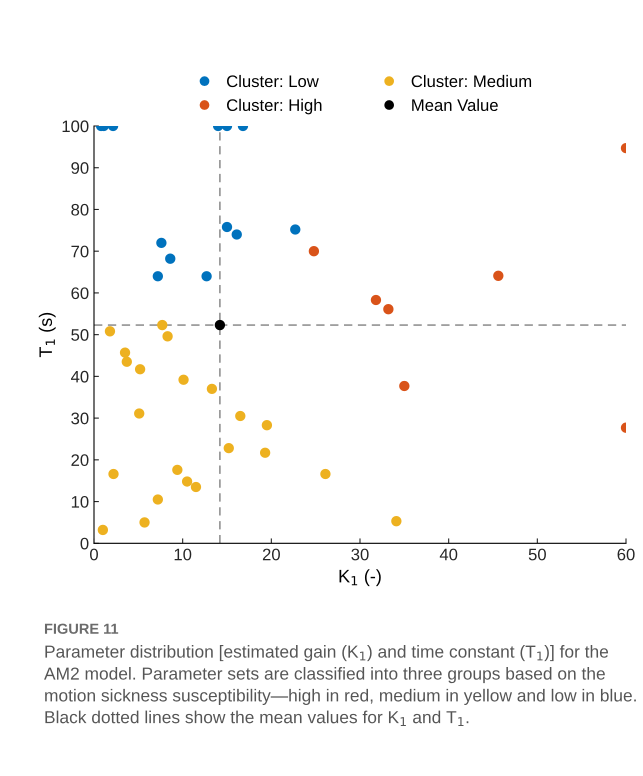 The width and height of the screenshot is (643, 776). I want to click on y-tick-label: 90, so click(79, 168).